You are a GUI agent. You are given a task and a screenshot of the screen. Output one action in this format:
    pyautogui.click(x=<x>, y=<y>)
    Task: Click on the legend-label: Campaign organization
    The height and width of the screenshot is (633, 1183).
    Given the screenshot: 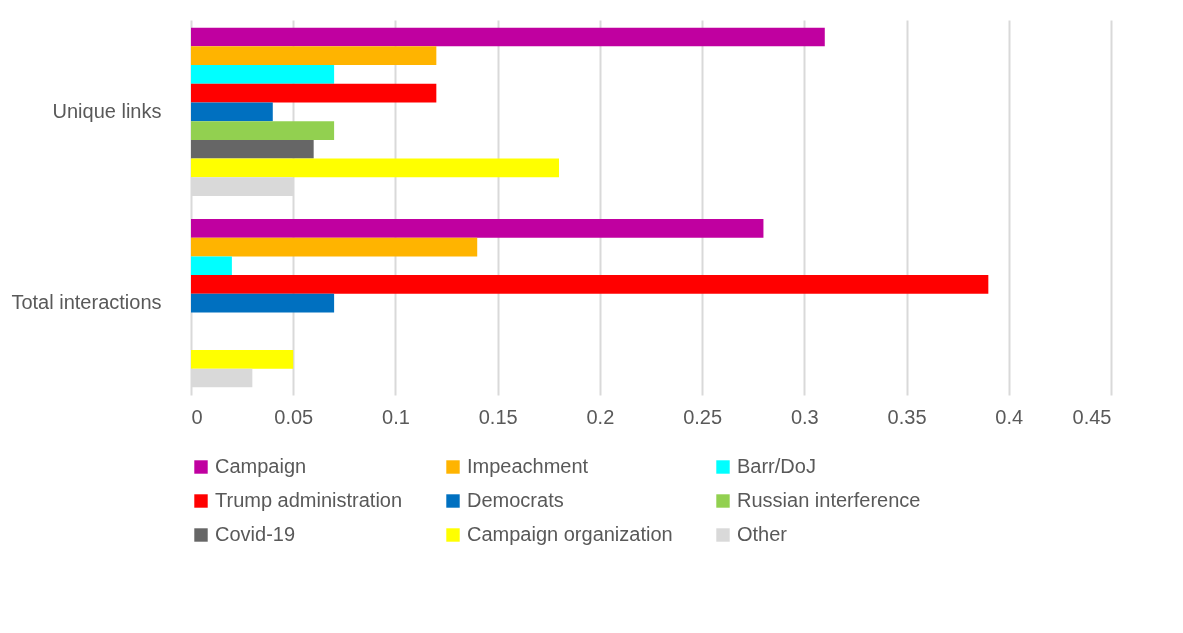 What is the action you would take?
    pyautogui.click(x=570, y=534)
    